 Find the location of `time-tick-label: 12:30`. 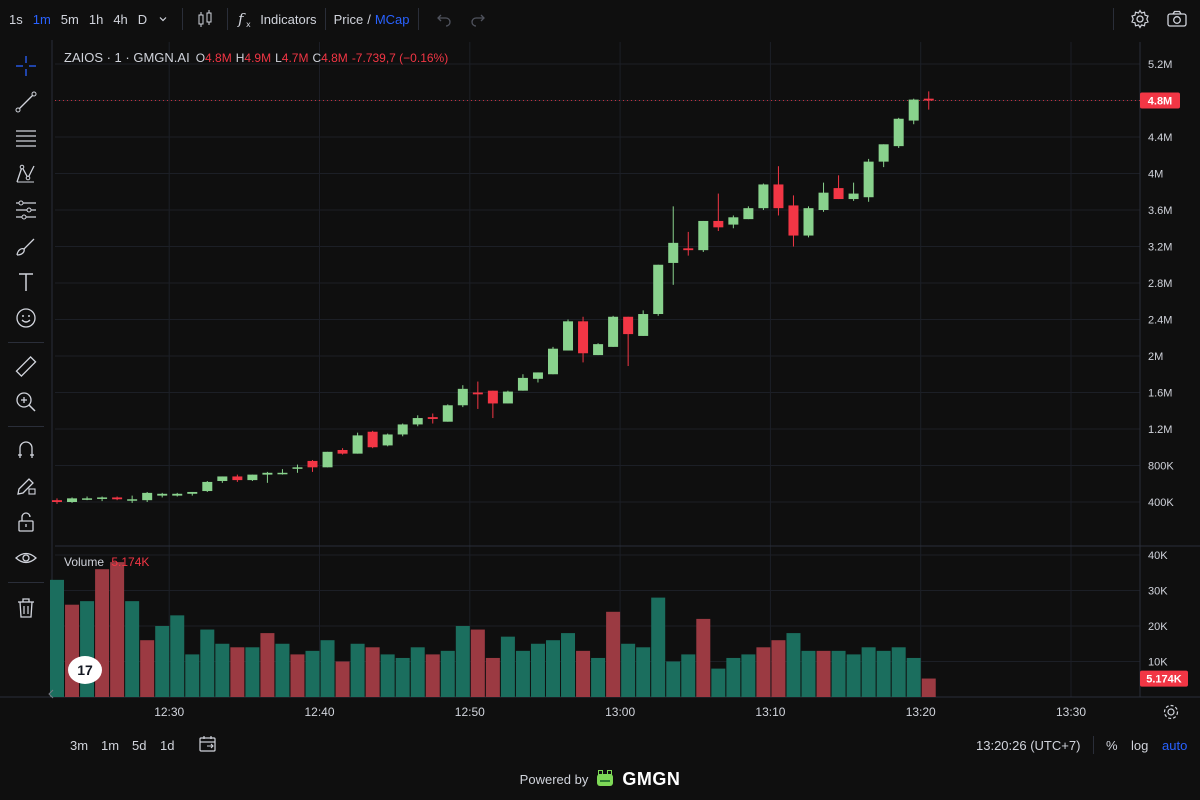

time-tick-label: 12:30 is located at coordinates (169, 712).